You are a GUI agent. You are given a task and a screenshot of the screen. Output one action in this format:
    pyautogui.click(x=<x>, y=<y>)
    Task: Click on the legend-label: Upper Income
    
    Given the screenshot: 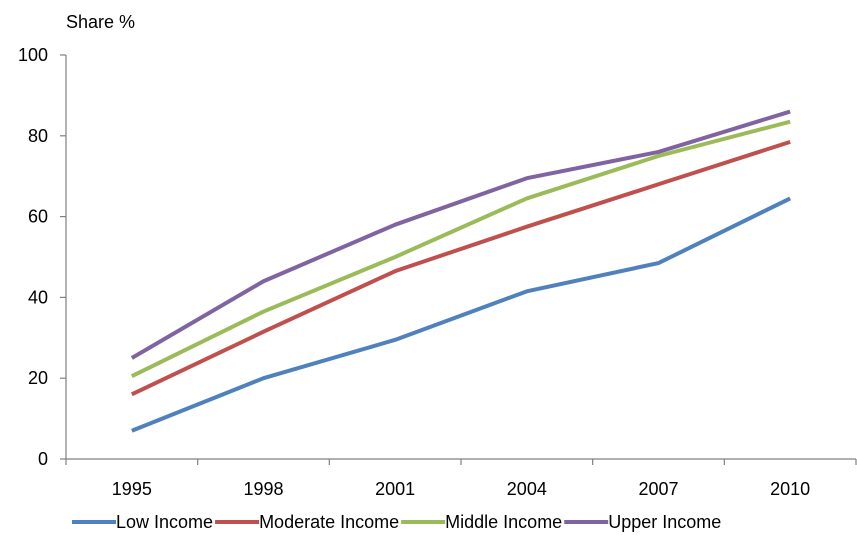 What is the action you would take?
    pyautogui.click(x=664, y=522)
    